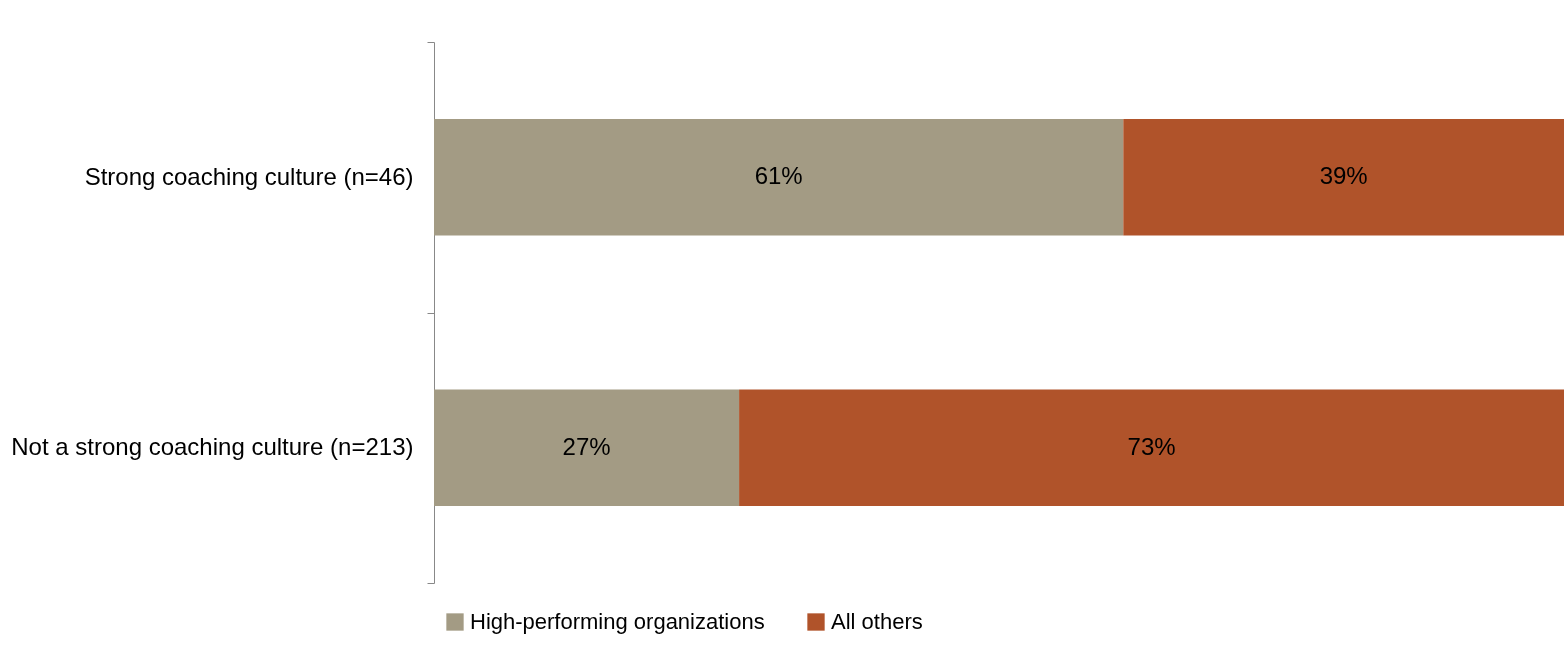 The width and height of the screenshot is (1564, 648). What do you see at coordinates (212, 447) in the screenshot?
I see `y-tick-label: Not a strong coaching culture (n=213)` at bounding box center [212, 447].